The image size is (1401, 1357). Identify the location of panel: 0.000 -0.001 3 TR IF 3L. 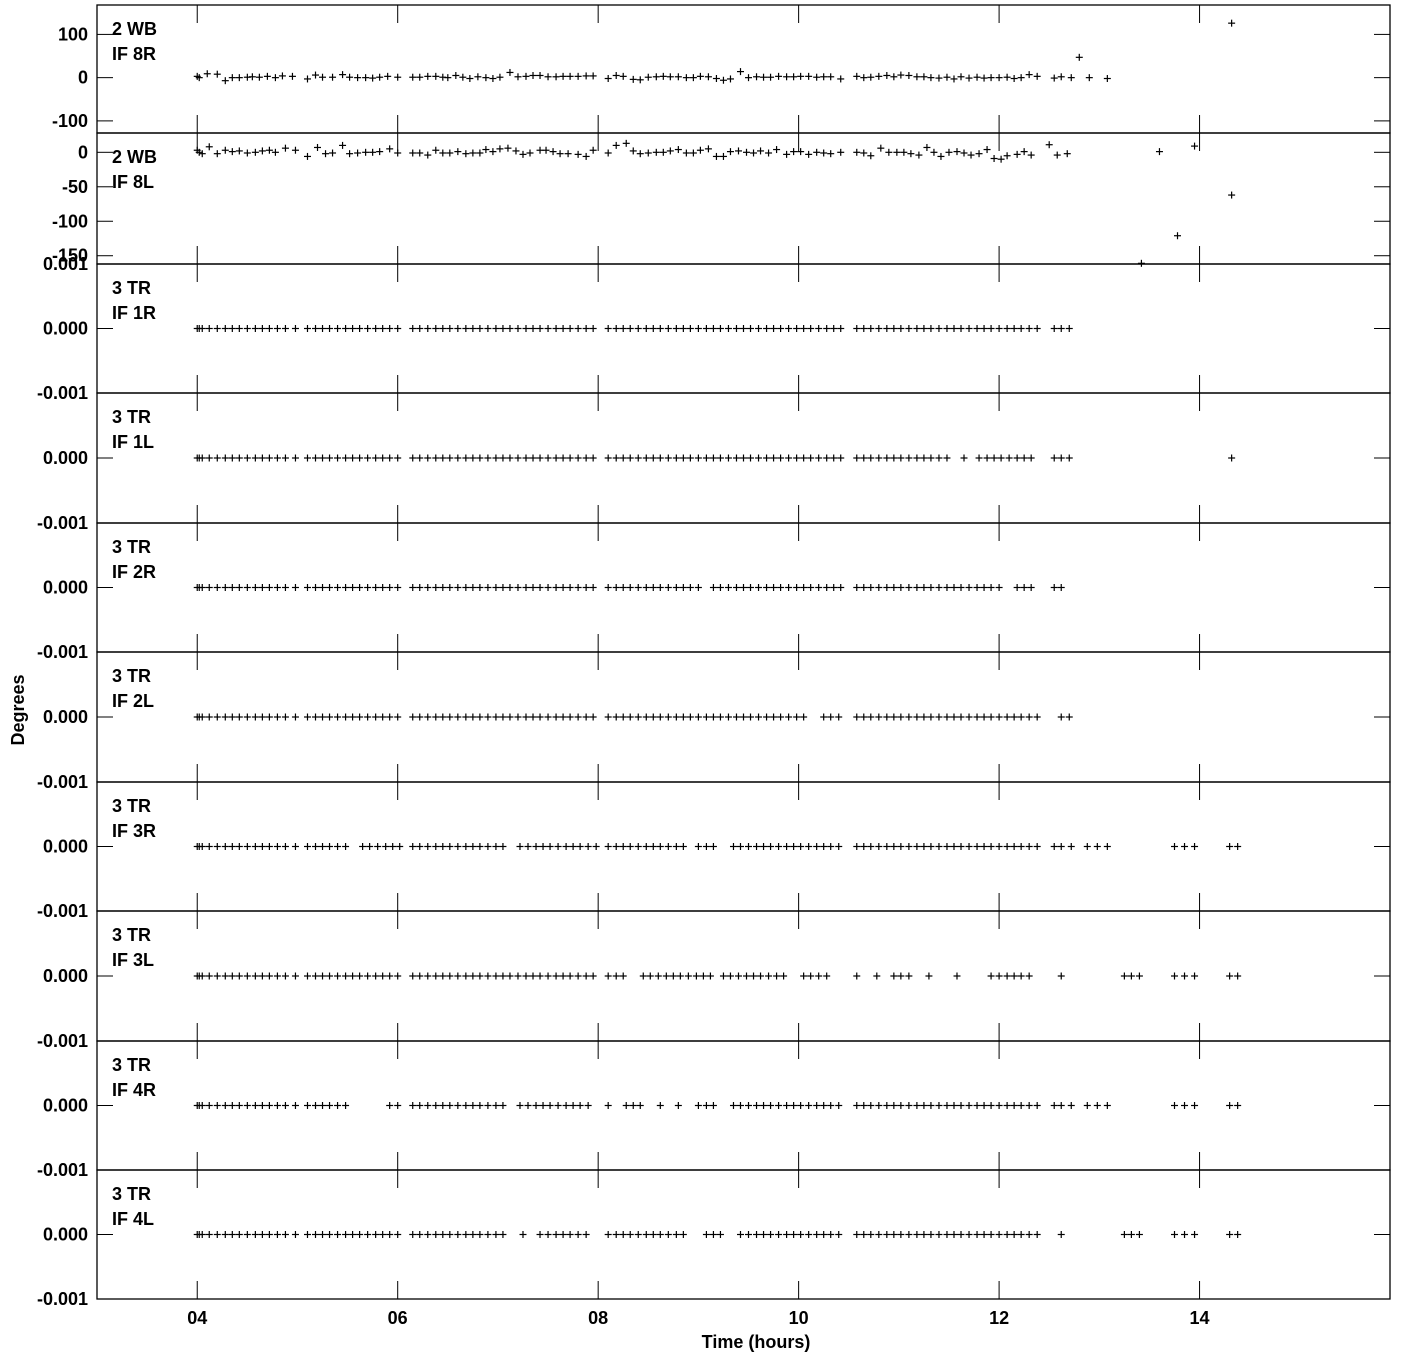
(714, 980).